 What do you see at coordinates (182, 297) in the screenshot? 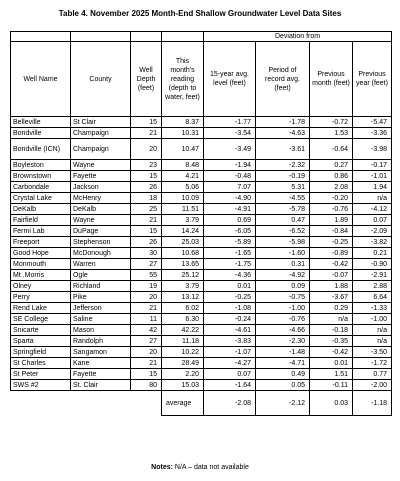
I see `cell-reading: 13.12` at bounding box center [182, 297].